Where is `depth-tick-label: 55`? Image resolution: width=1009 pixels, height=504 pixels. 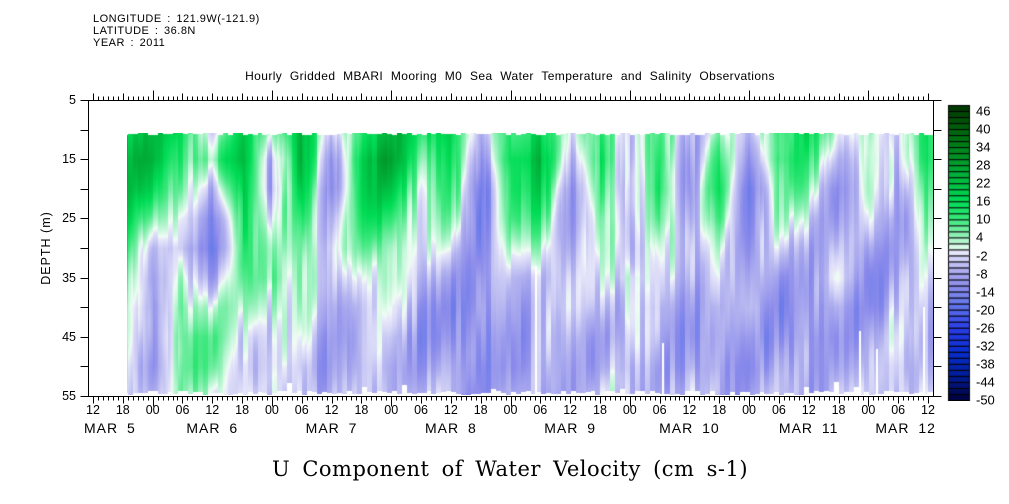 depth-tick-label: 55 is located at coordinates (69, 396).